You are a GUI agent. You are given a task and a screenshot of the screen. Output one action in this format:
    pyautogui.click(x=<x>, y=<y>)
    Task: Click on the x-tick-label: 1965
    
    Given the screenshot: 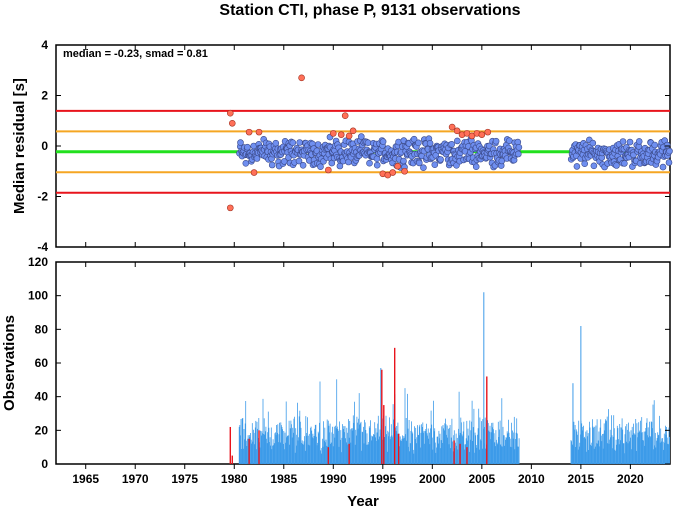 What is the action you would take?
    pyautogui.click(x=85, y=479)
    